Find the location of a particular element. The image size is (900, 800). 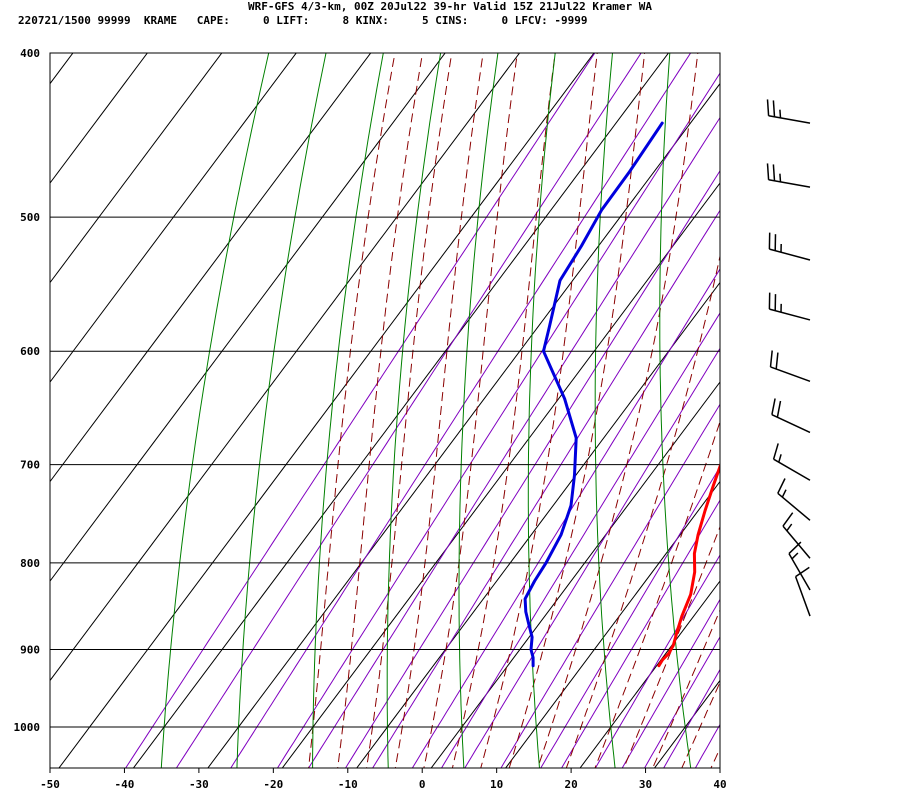

temperature-tick-label: -20 is located at coordinates (273, 784).